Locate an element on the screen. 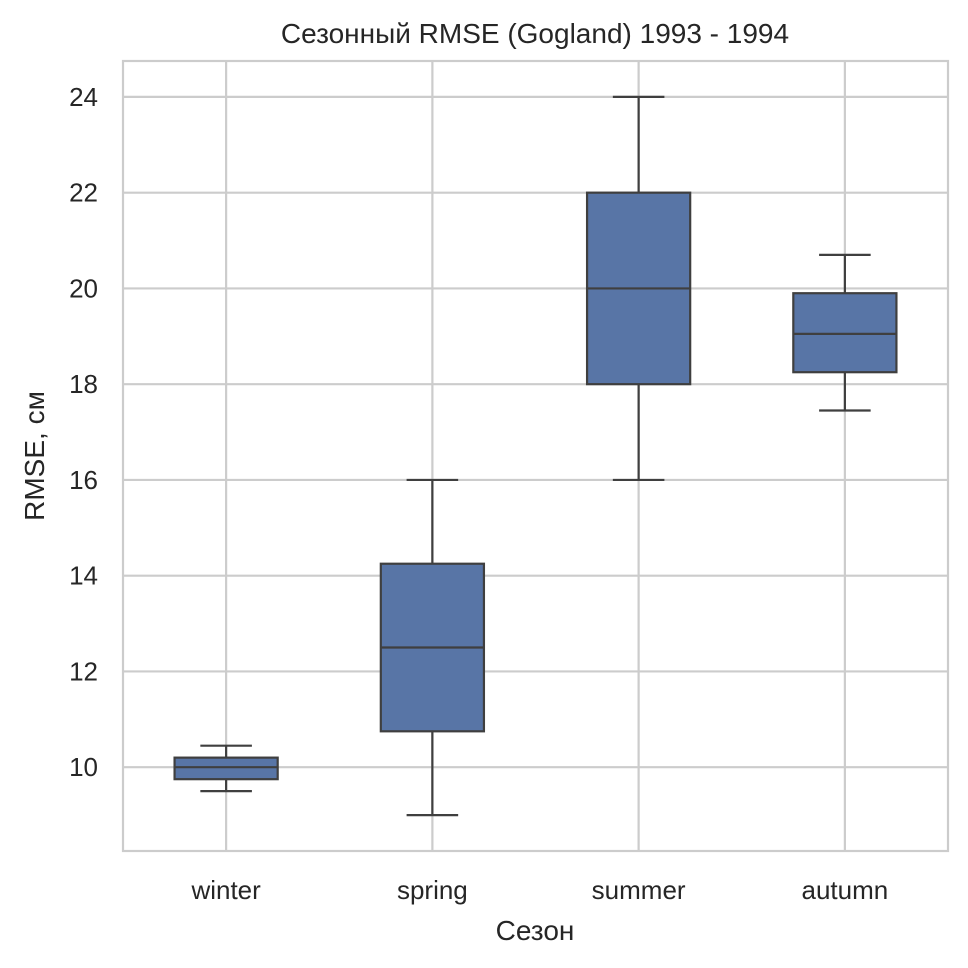  y-tick-label: 24 is located at coordinates (83, 97).